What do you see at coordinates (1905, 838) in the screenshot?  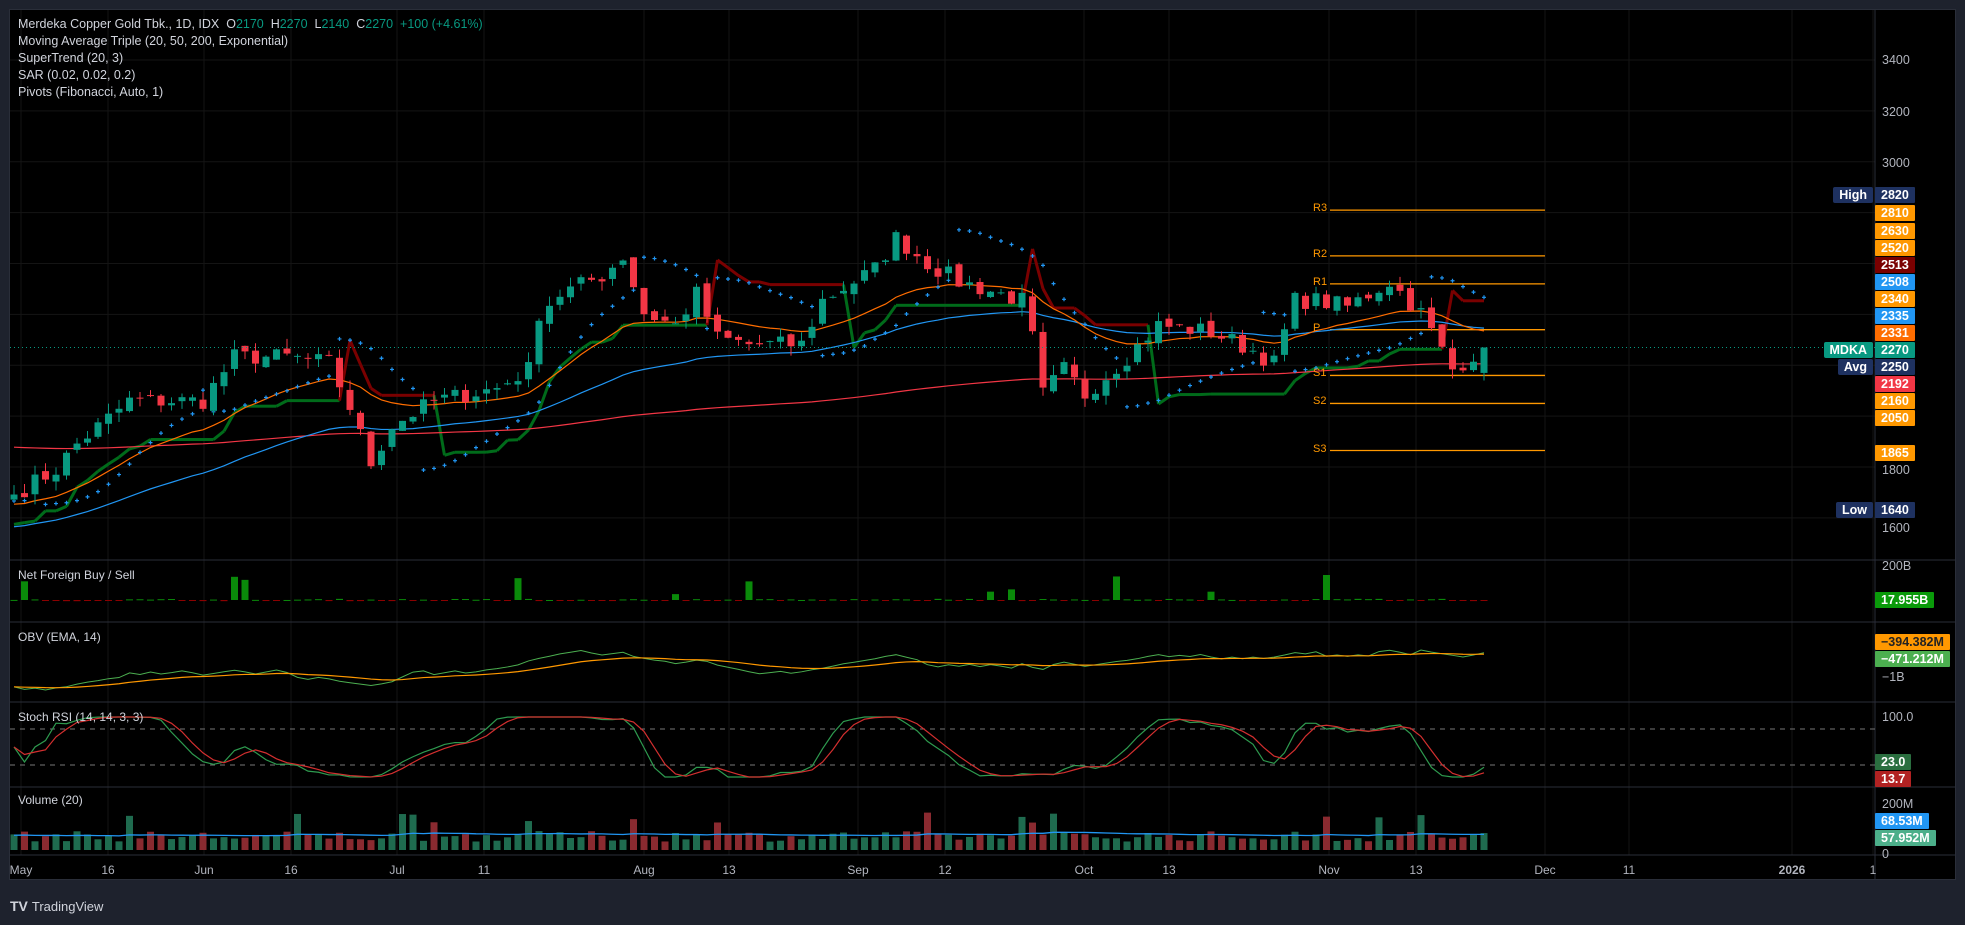 I see `volume-badge: 57.952M` at bounding box center [1905, 838].